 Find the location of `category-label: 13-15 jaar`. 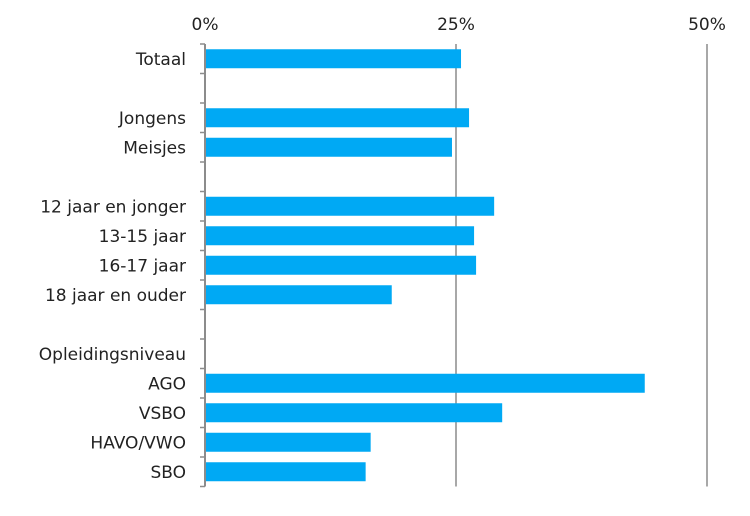

category-label: 13-15 jaar is located at coordinates (142, 237).